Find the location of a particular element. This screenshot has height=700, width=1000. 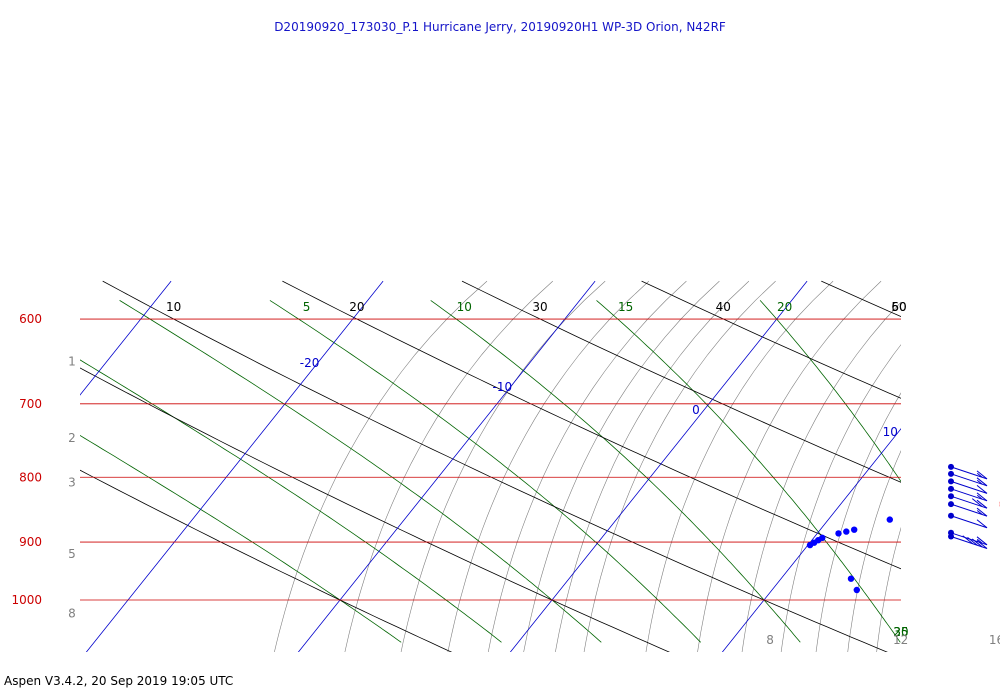

wind-barbs is located at coordinates (968, 506).